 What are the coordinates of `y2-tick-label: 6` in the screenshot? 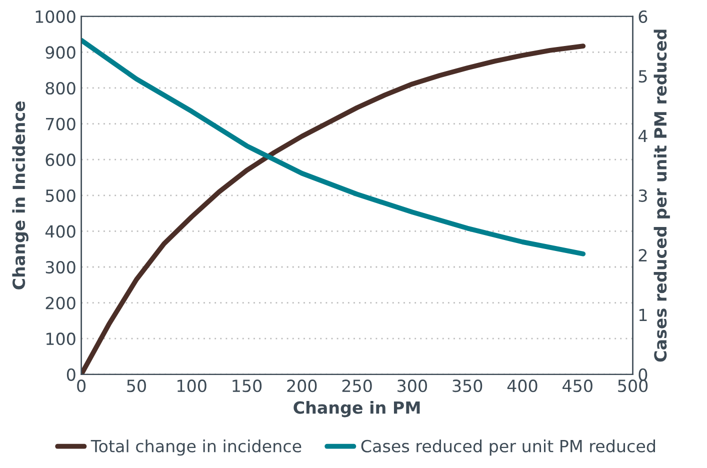 It's located at (643, 16).